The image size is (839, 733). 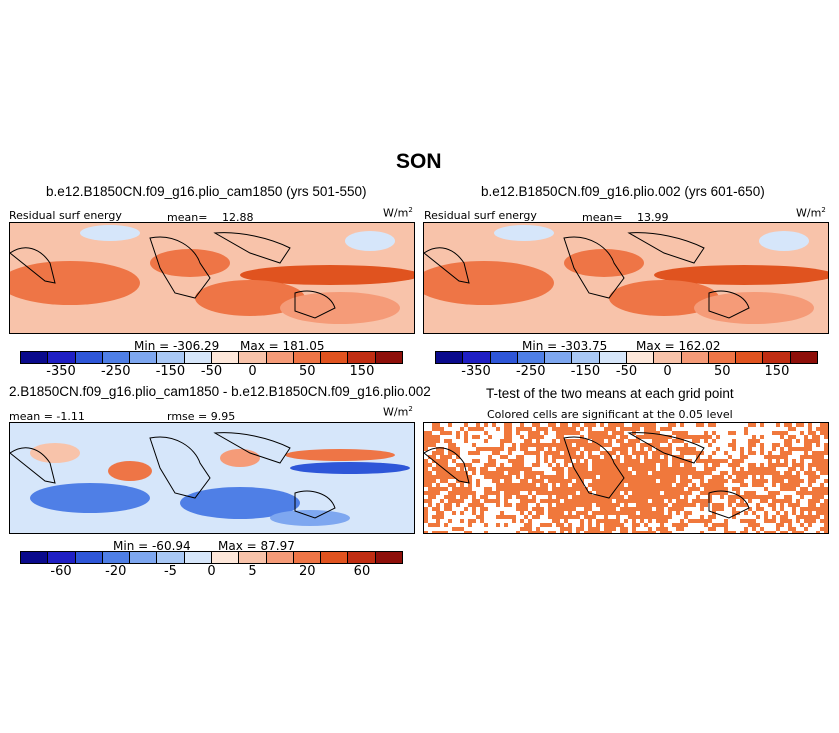 What do you see at coordinates (256, 546) in the screenshot?
I see `panel3-max: Max = 87.97` at bounding box center [256, 546].